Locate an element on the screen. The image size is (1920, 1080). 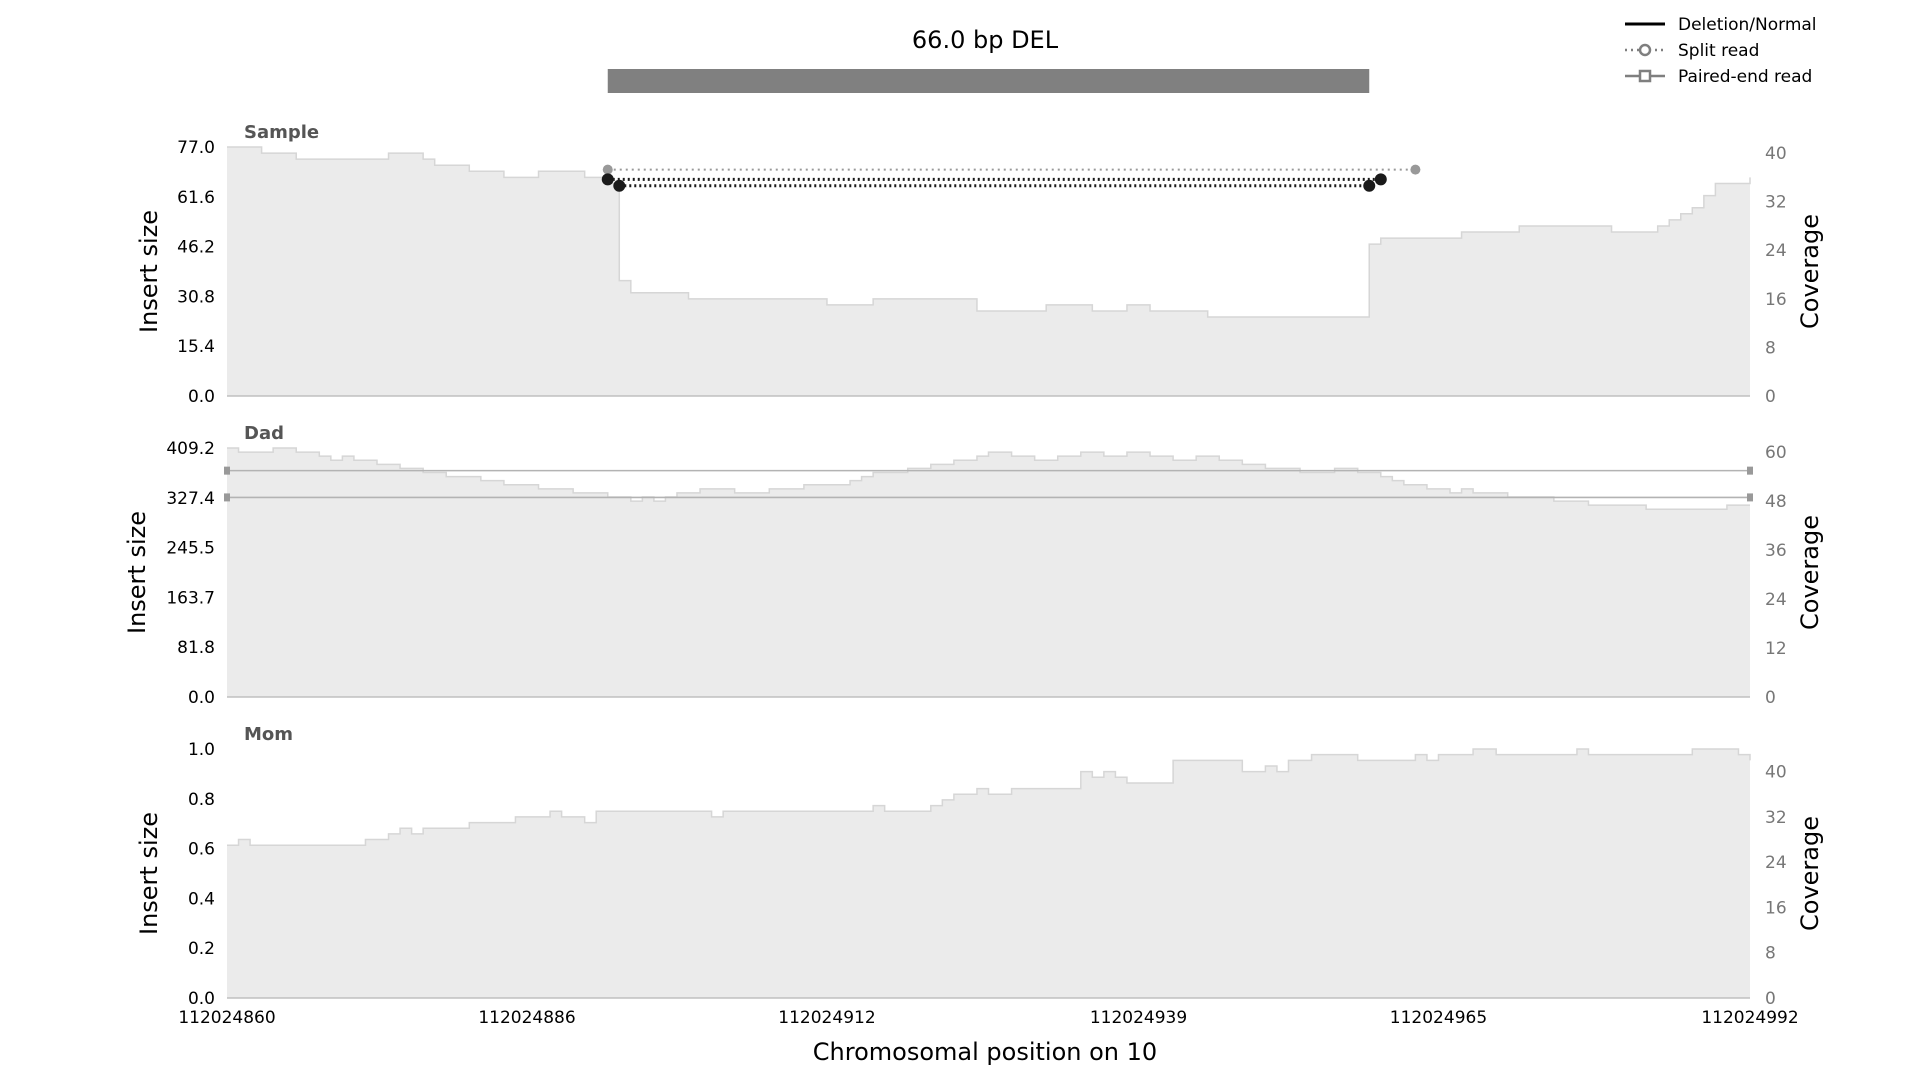
coverage-line-dad is located at coordinates (988, 478).